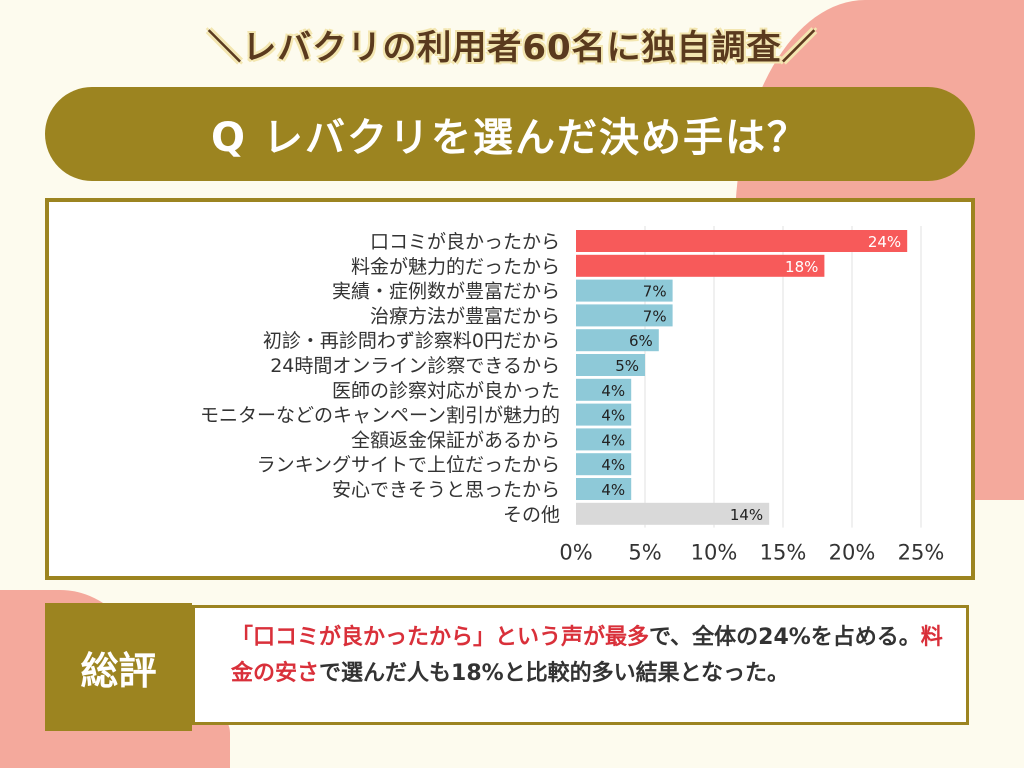 The width and height of the screenshot is (1024, 768). Describe the element at coordinates (446, 391) in the screenshot. I see `category-label: 医師の診察対応が良かった` at that location.